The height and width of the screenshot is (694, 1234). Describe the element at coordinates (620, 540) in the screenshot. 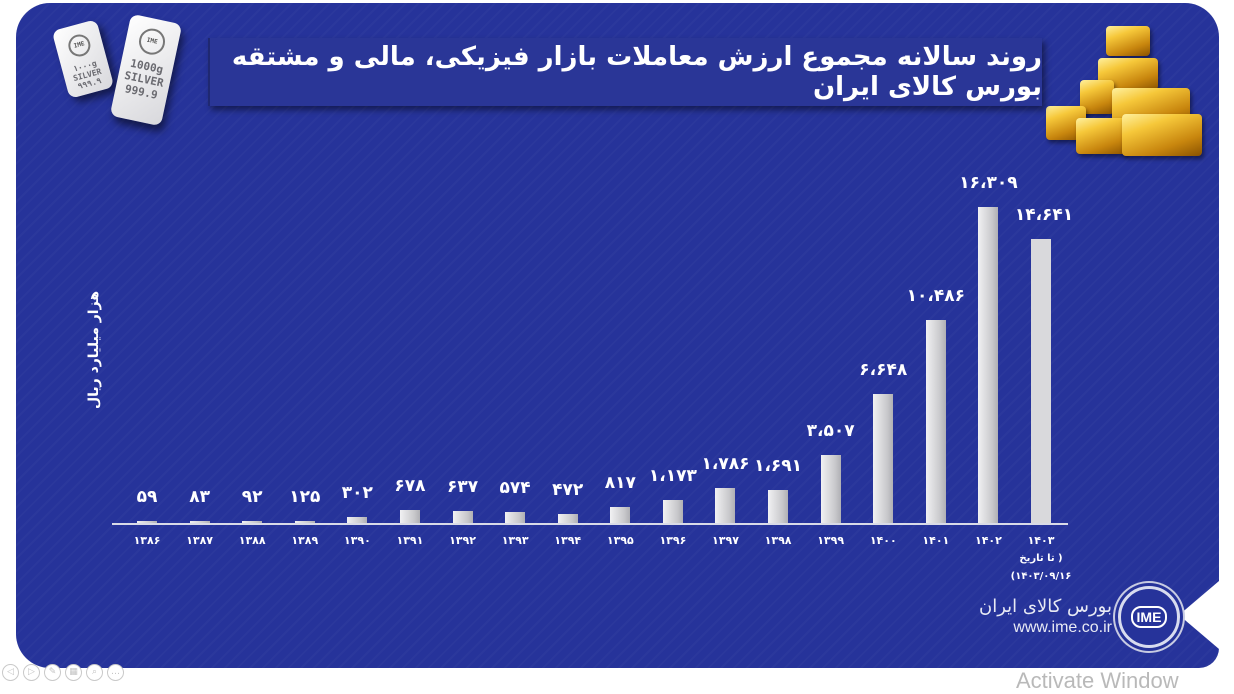

I see `x-tick-label: ۱۳۹۵` at that location.